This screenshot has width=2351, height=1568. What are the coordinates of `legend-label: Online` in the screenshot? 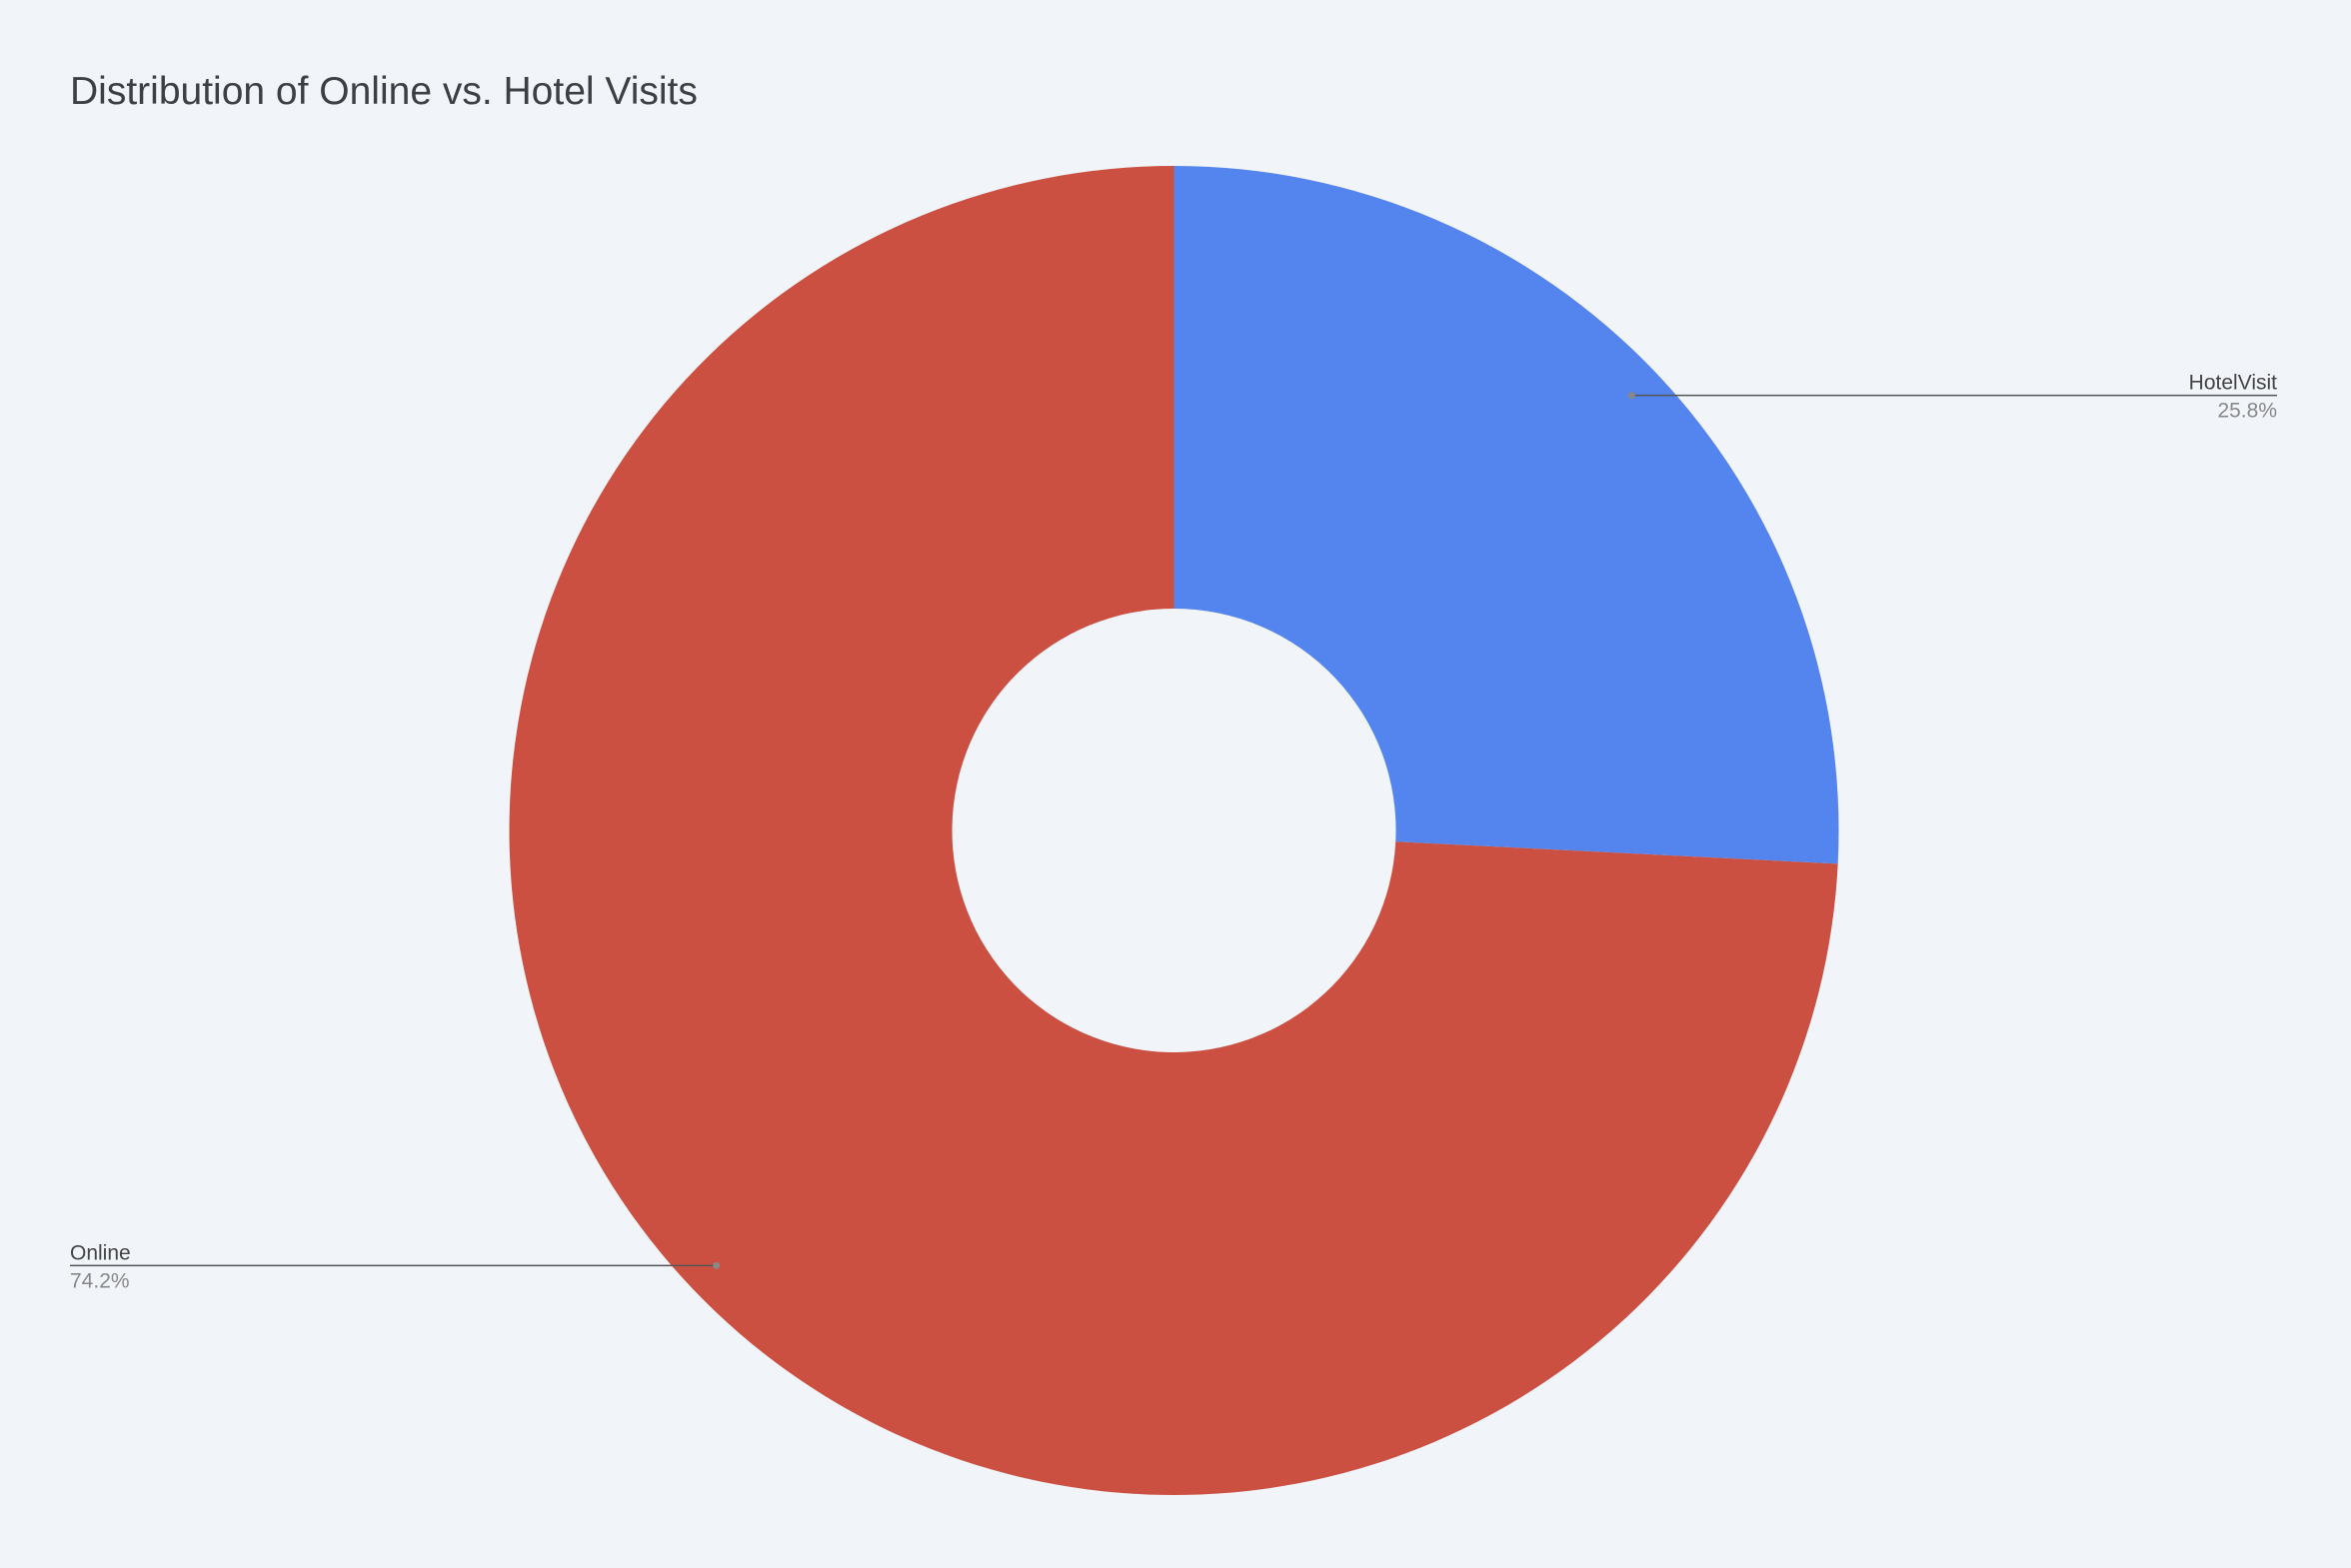 It's located at (100, 1253).